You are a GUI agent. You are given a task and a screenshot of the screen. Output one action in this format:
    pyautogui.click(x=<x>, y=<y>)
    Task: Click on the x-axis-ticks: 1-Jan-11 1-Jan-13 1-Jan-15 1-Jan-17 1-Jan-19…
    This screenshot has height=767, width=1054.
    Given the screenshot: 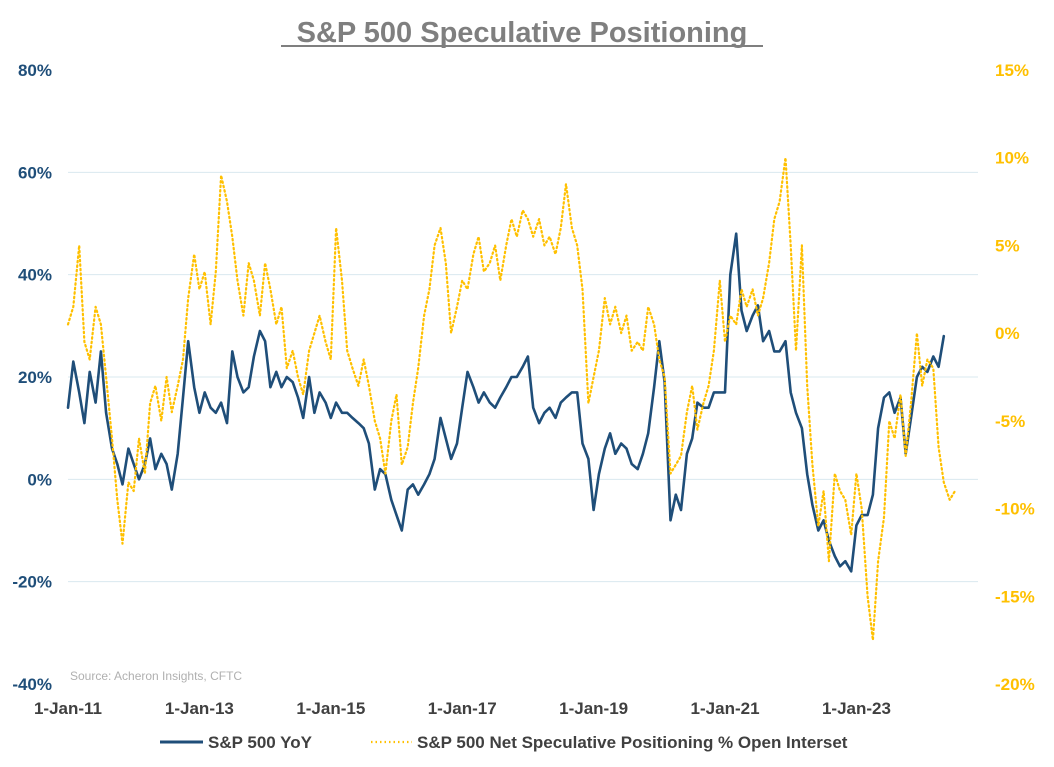 What is the action you would take?
    pyautogui.click(x=462, y=708)
    